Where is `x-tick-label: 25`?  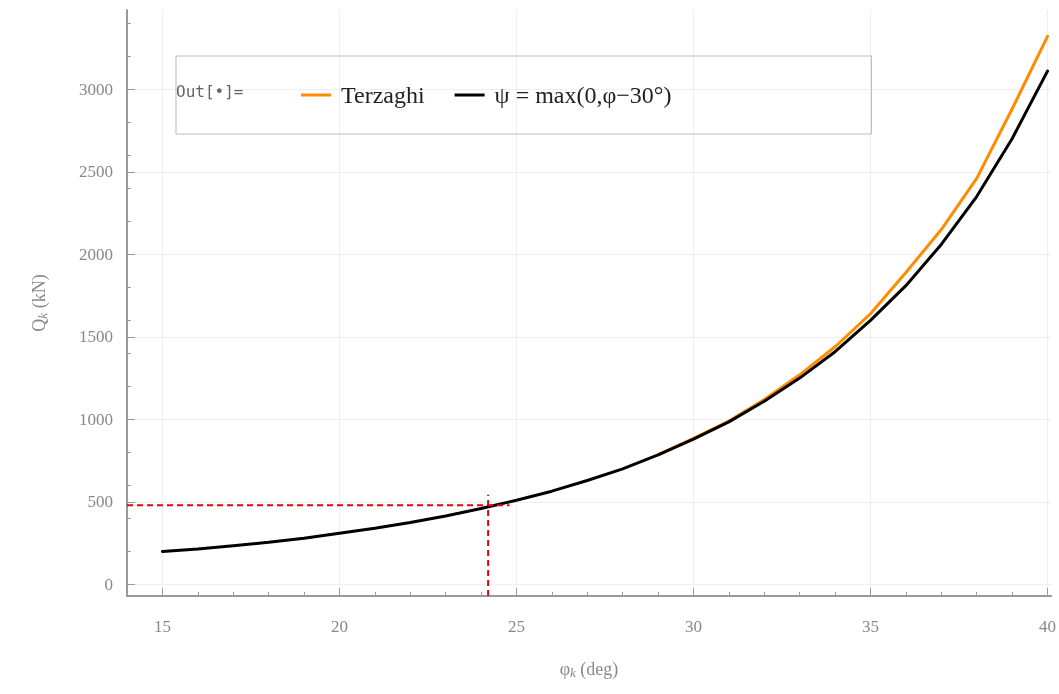
x-tick-label: 25 is located at coordinates (516, 626).